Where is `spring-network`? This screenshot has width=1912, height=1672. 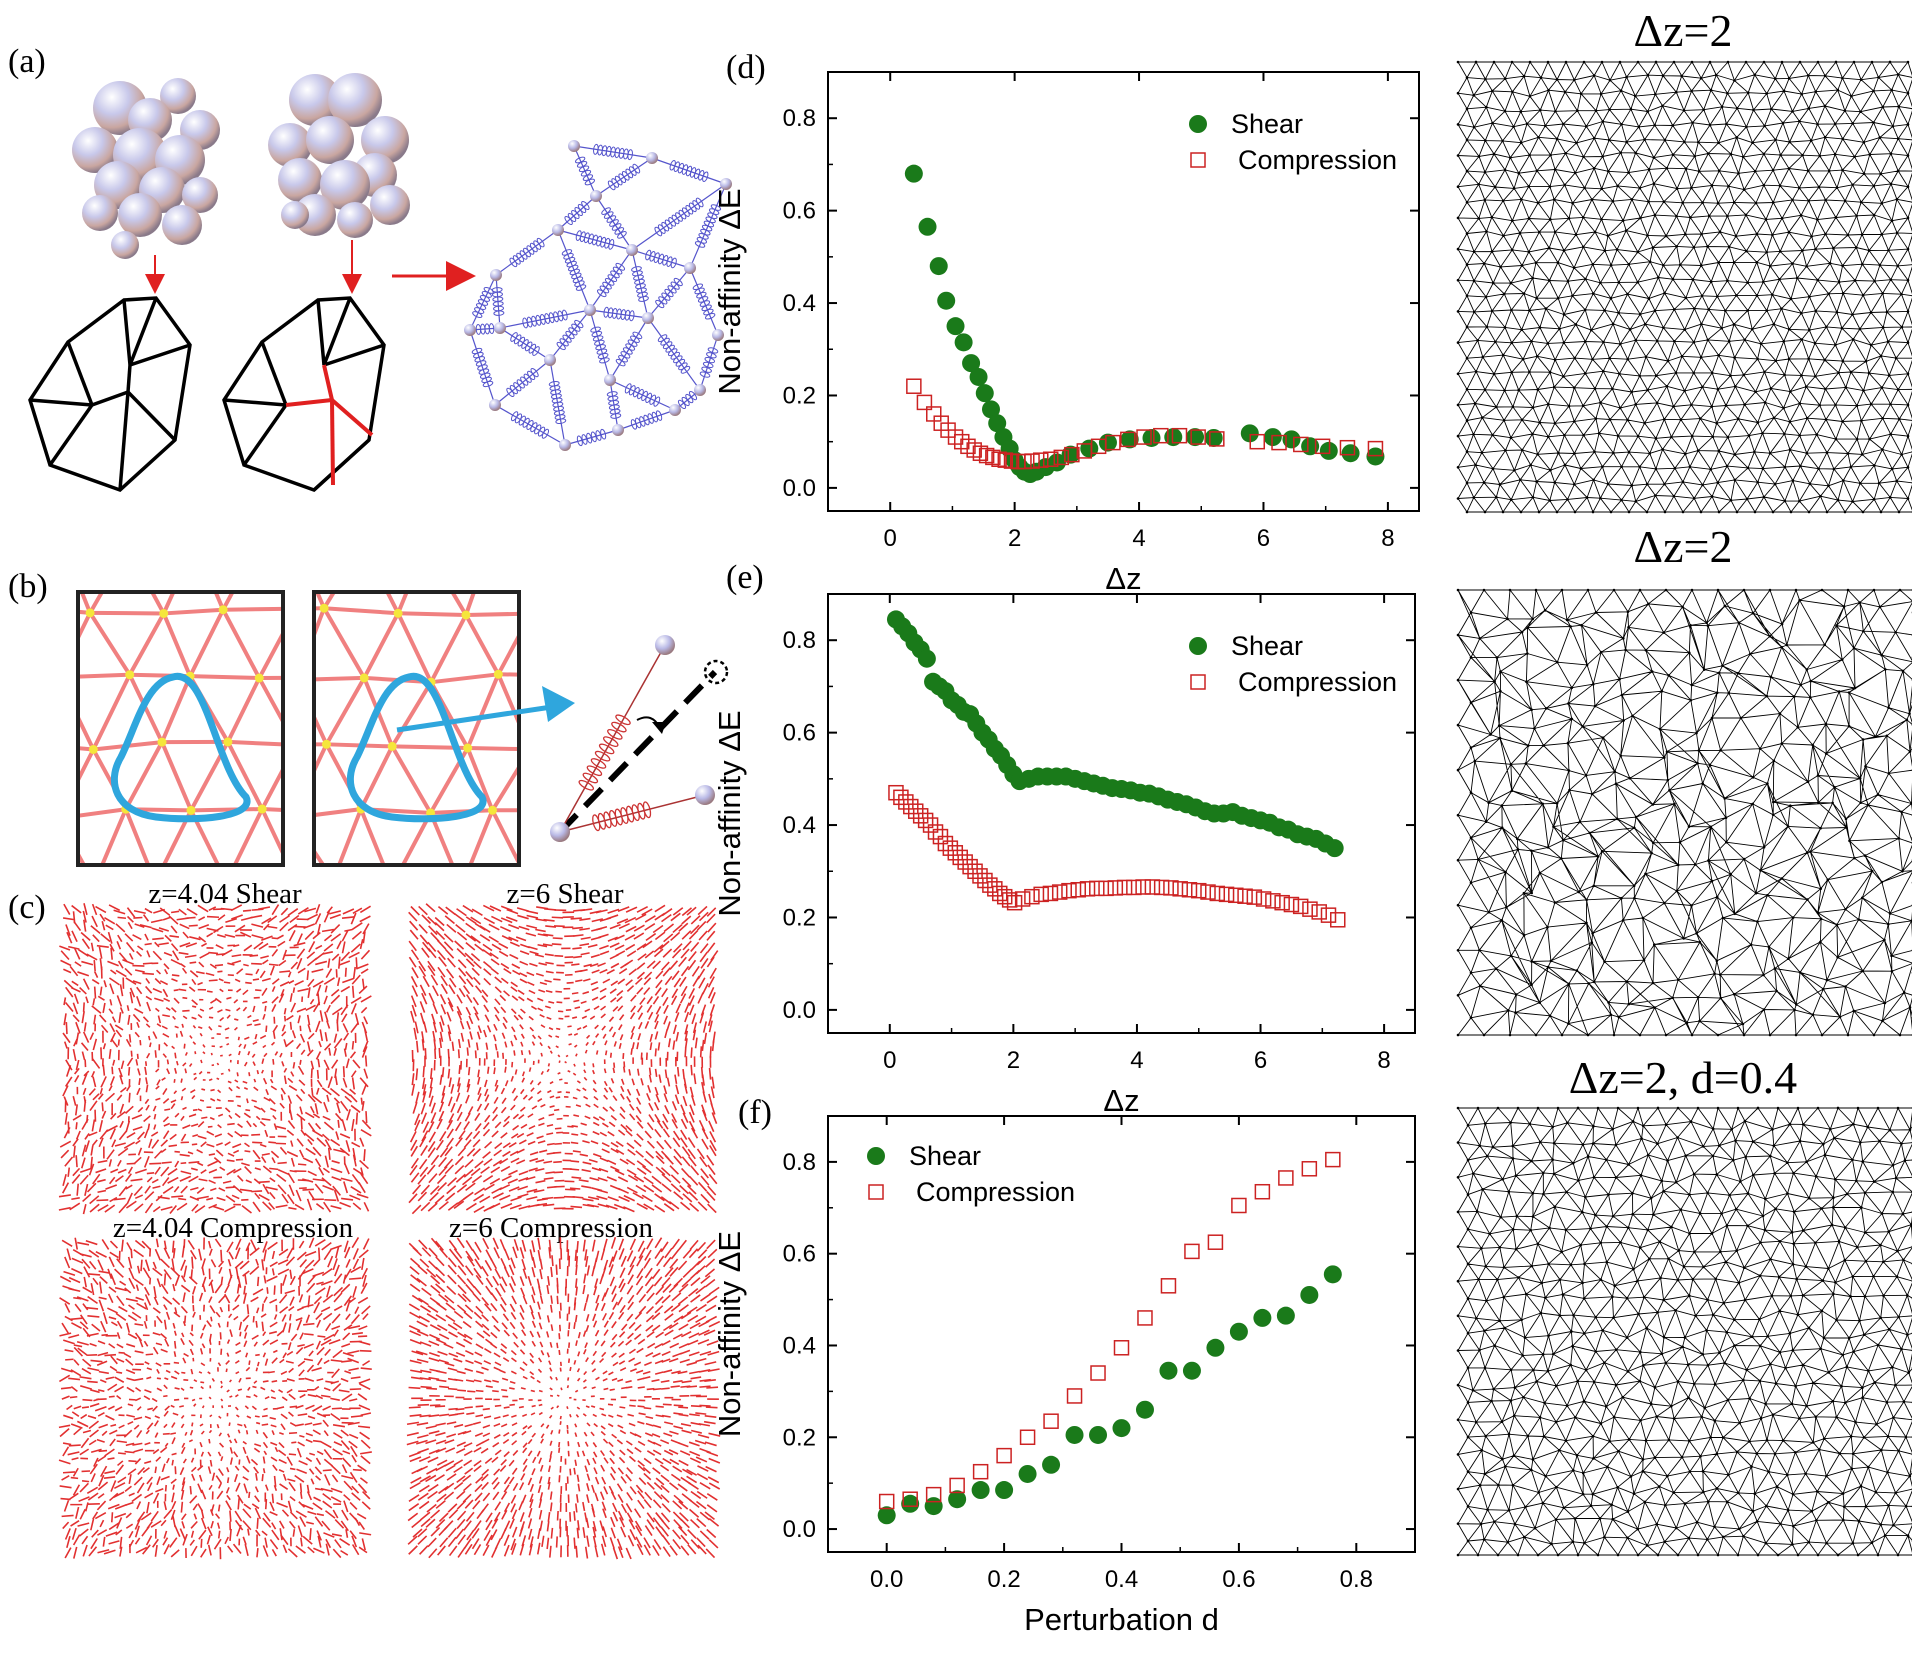 spring-network is located at coordinates (598, 295).